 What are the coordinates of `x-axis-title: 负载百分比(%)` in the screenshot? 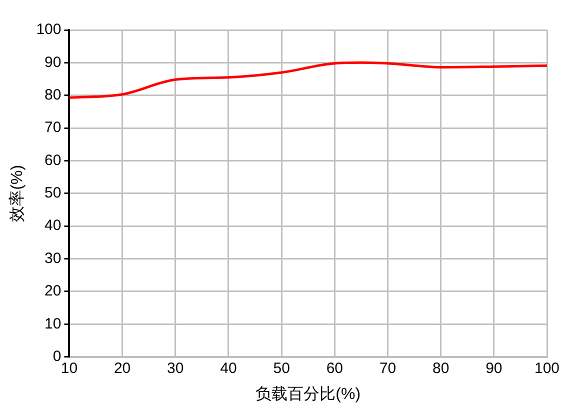 It's located at (308, 393).